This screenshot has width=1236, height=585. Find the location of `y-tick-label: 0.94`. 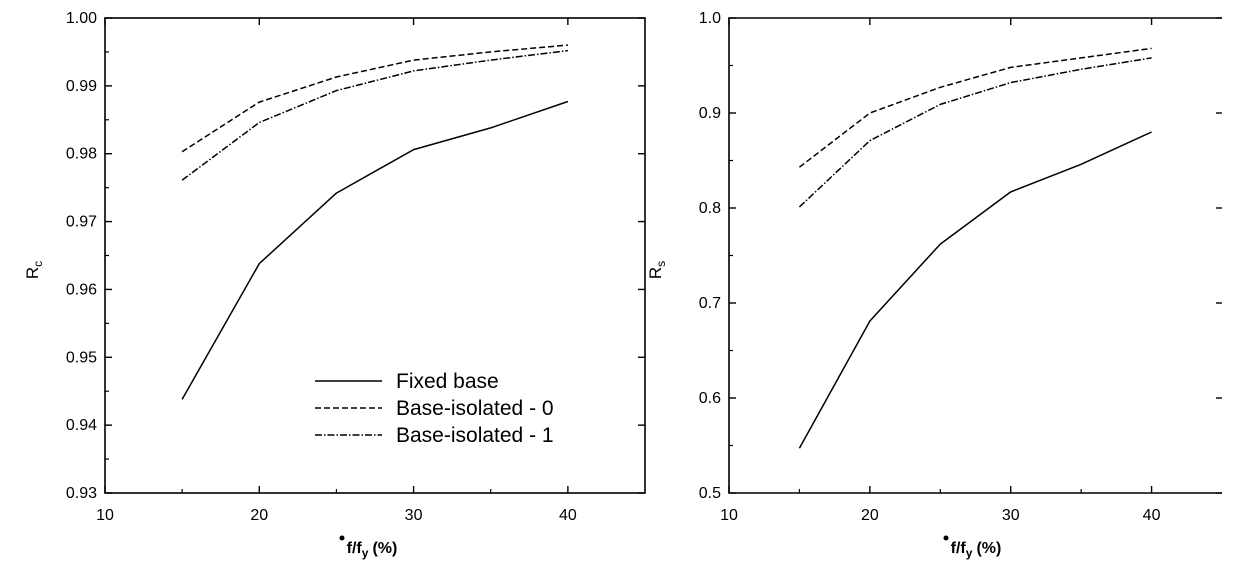

y-tick-label: 0.94 is located at coordinates (81, 425).